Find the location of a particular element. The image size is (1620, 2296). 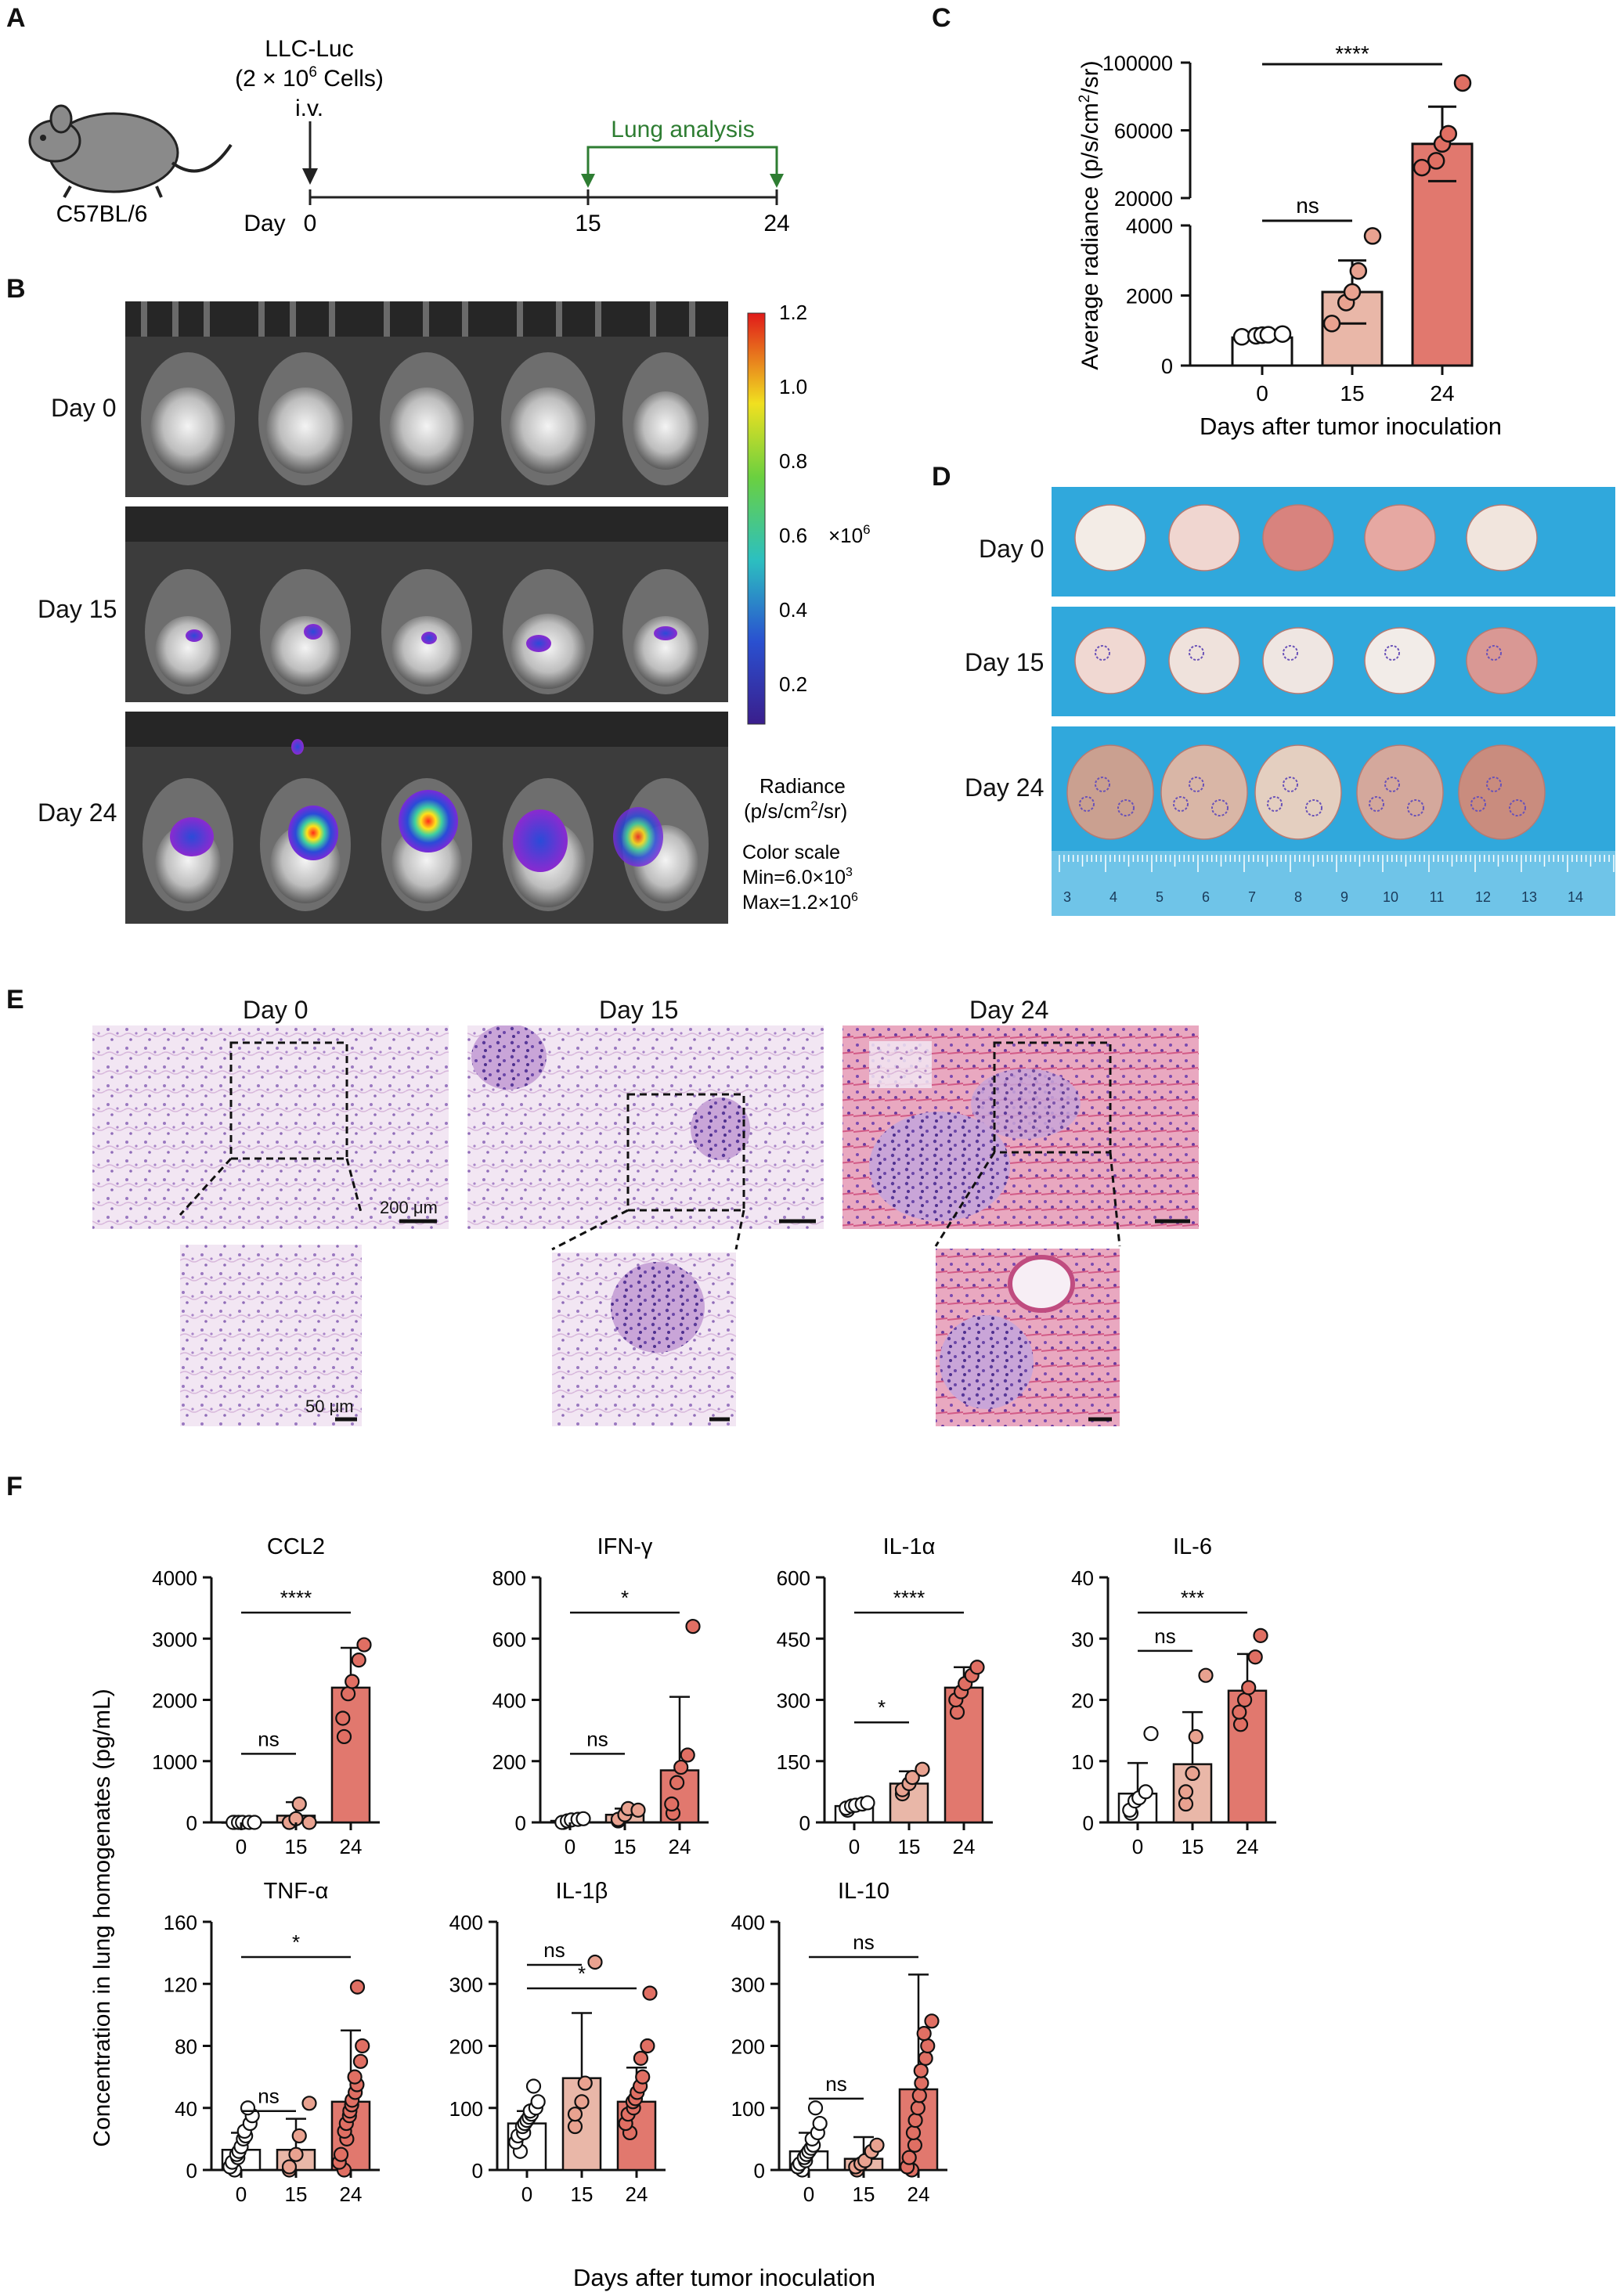

y-tick-label: 100 is located at coordinates (466, 2109).